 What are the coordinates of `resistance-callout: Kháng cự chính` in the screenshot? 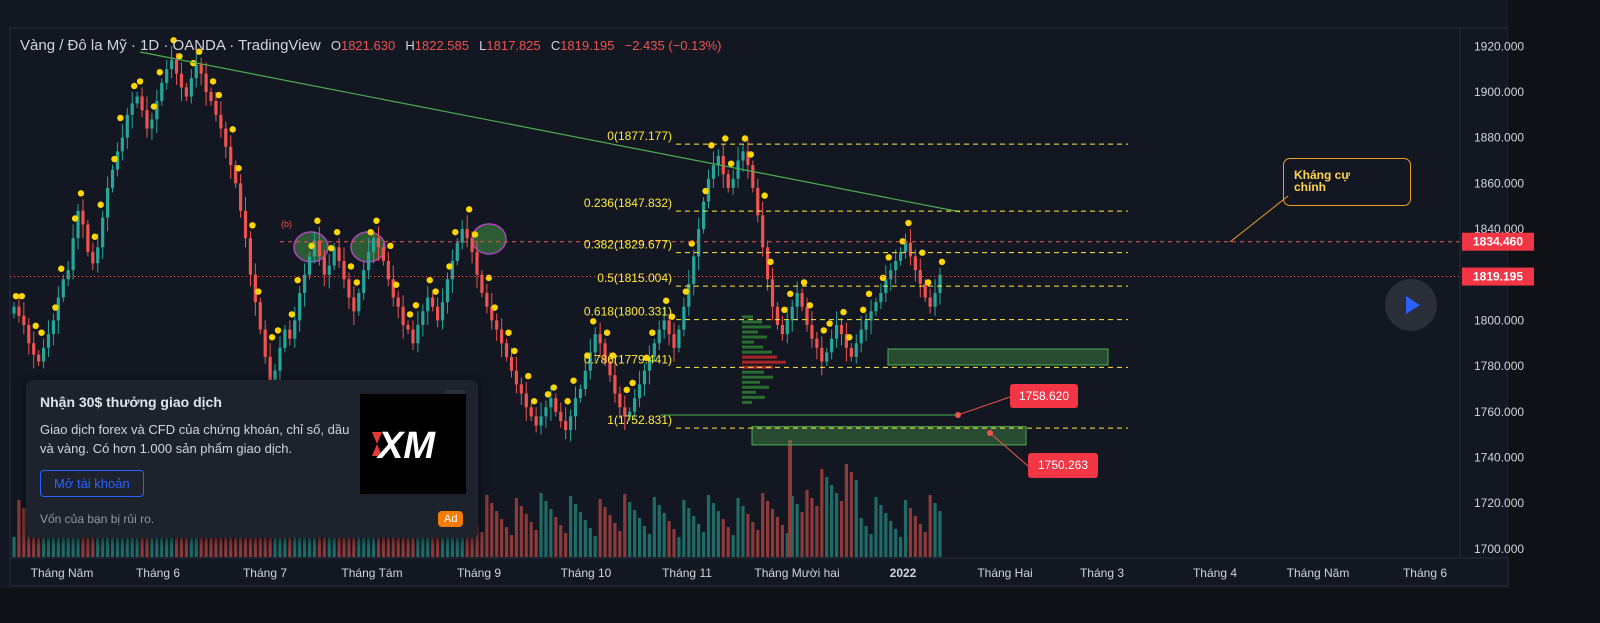 It's located at (1347, 182).